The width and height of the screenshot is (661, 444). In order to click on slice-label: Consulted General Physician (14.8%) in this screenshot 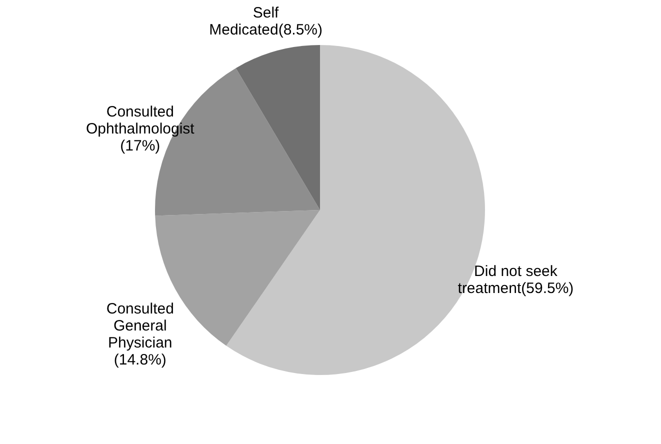, I will do `click(140, 334)`.